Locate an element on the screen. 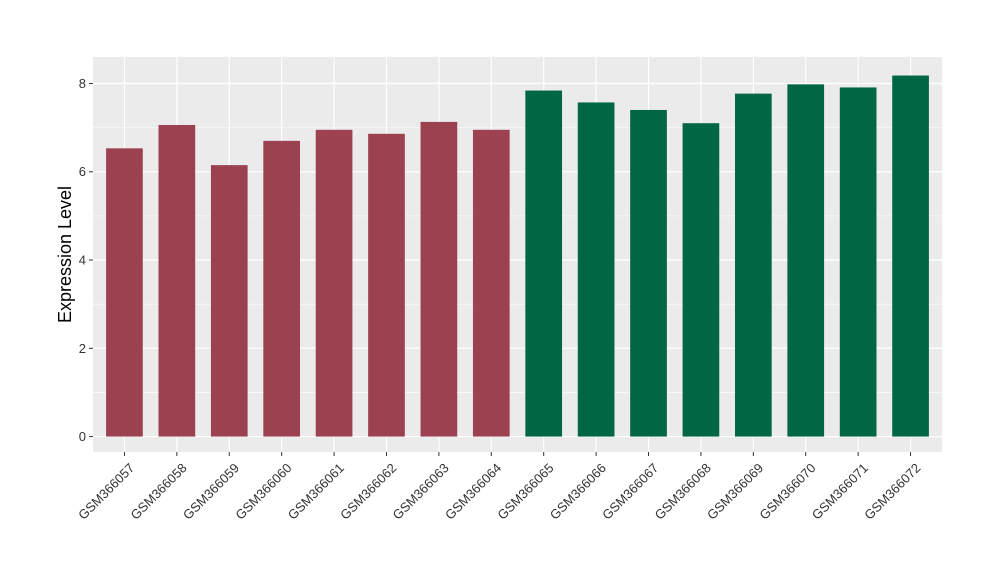  y-axis: 0 2 4 6 8 is located at coordinates (86, 260).